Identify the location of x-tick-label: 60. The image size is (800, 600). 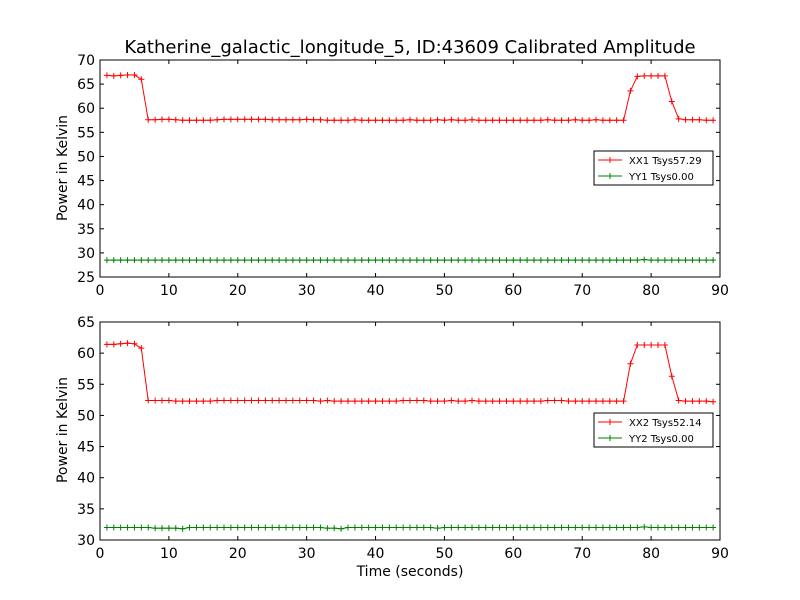
(513, 291).